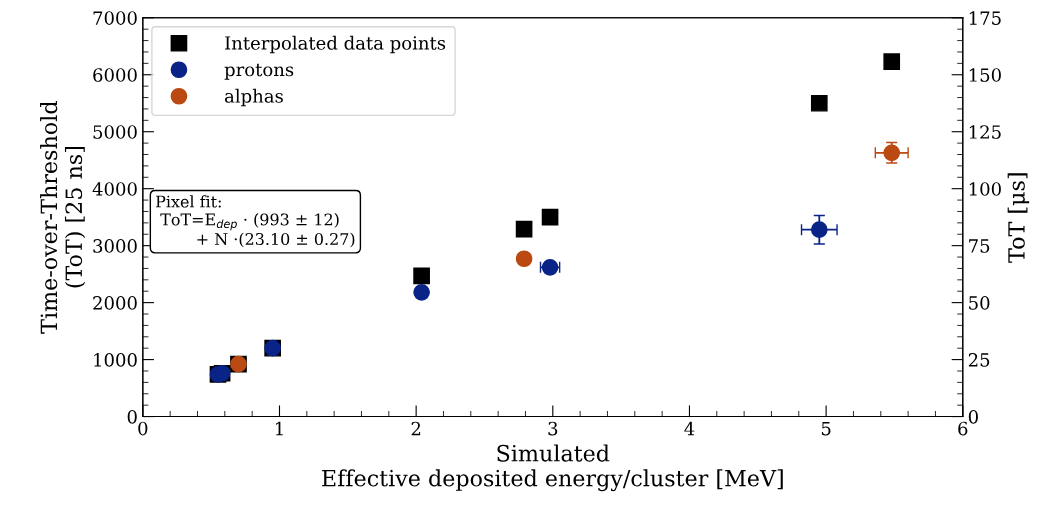 The width and height of the screenshot is (1058, 508). What do you see at coordinates (253, 97) in the screenshot?
I see `legend-label: alphas` at bounding box center [253, 97].